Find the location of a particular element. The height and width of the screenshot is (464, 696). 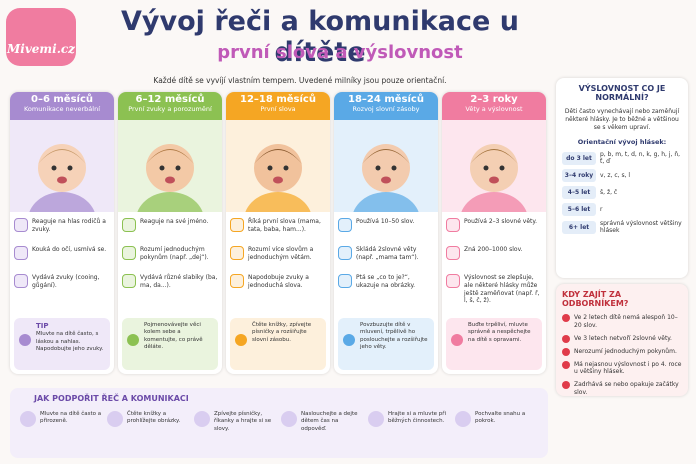

milestone: Vydává zvuky (cooing, gůgání). is located at coordinates (62, 284).